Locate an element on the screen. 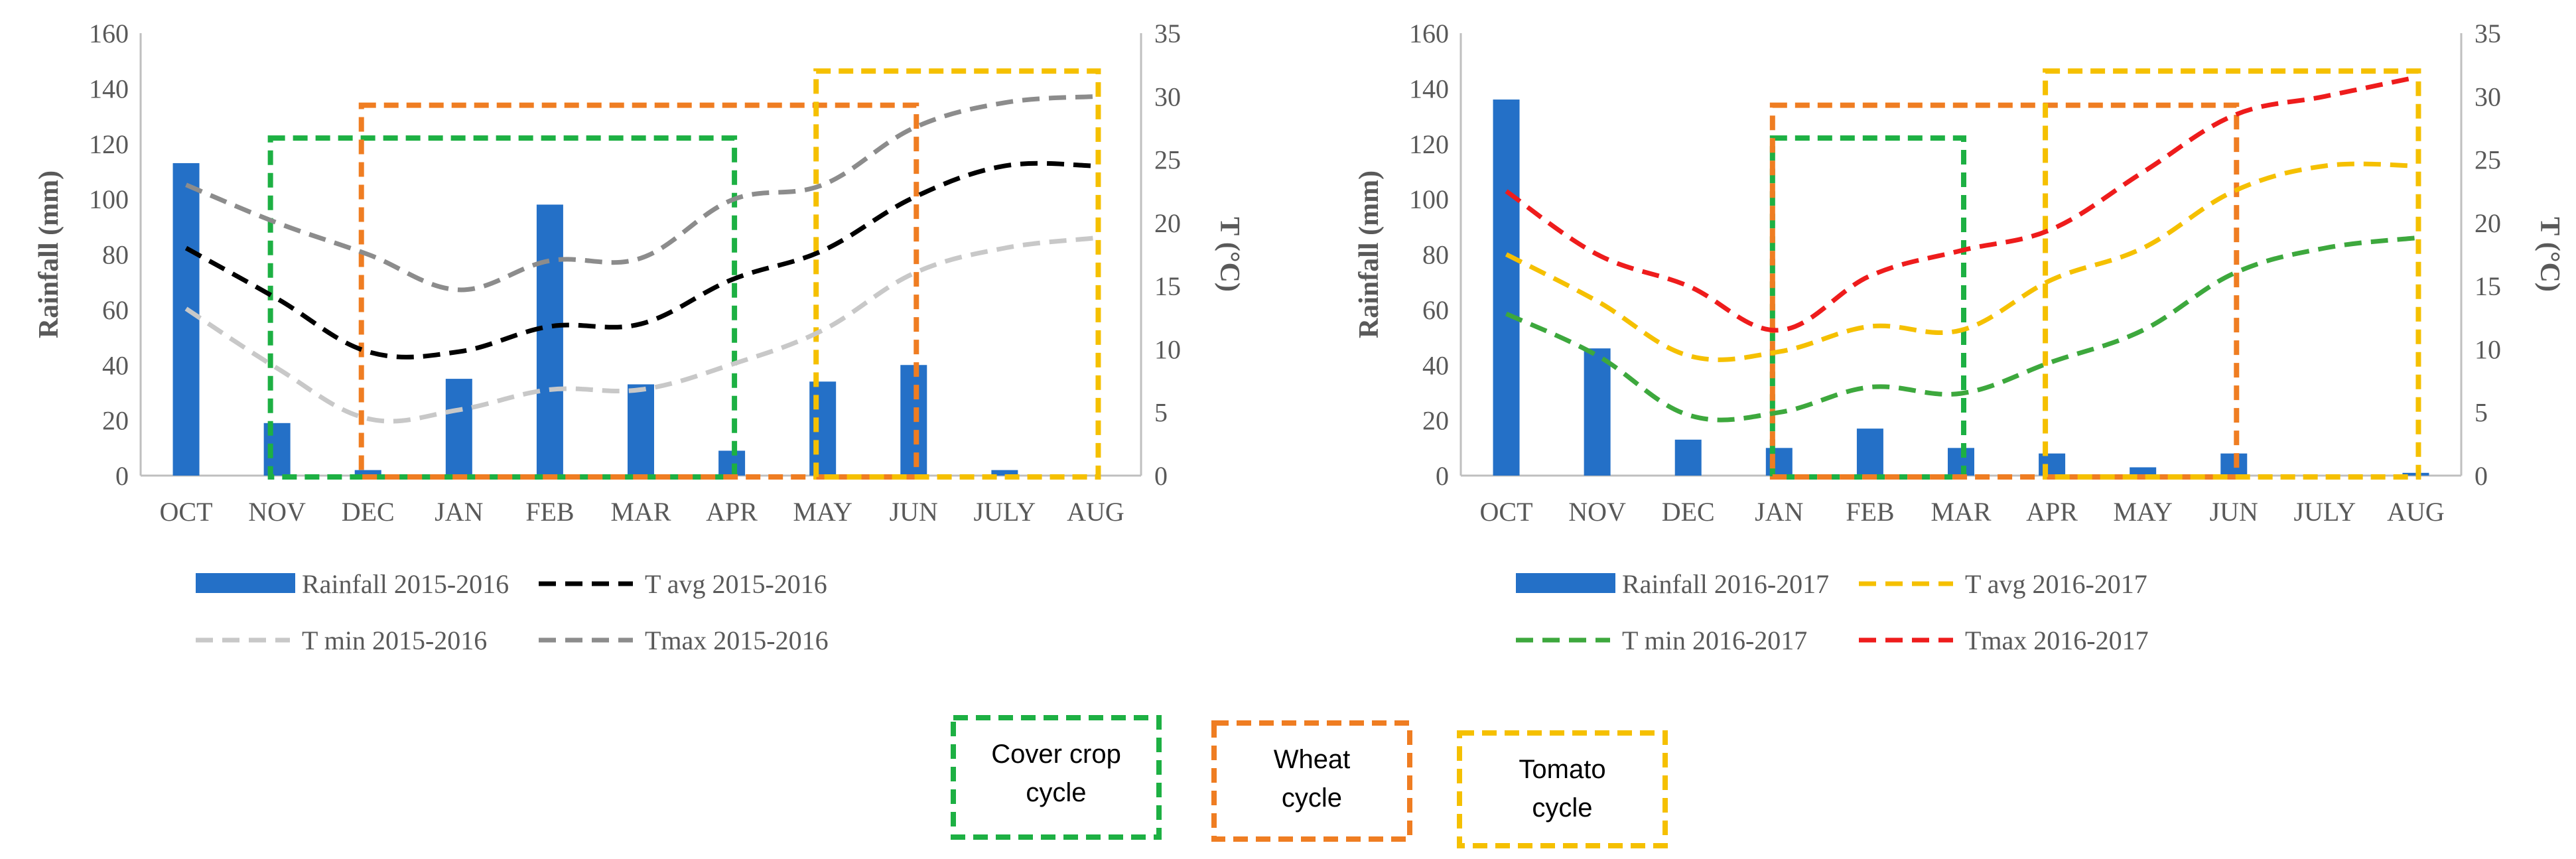 The height and width of the screenshot is (859, 2576). legend-label: T min 2016-2017 is located at coordinates (1714, 640).